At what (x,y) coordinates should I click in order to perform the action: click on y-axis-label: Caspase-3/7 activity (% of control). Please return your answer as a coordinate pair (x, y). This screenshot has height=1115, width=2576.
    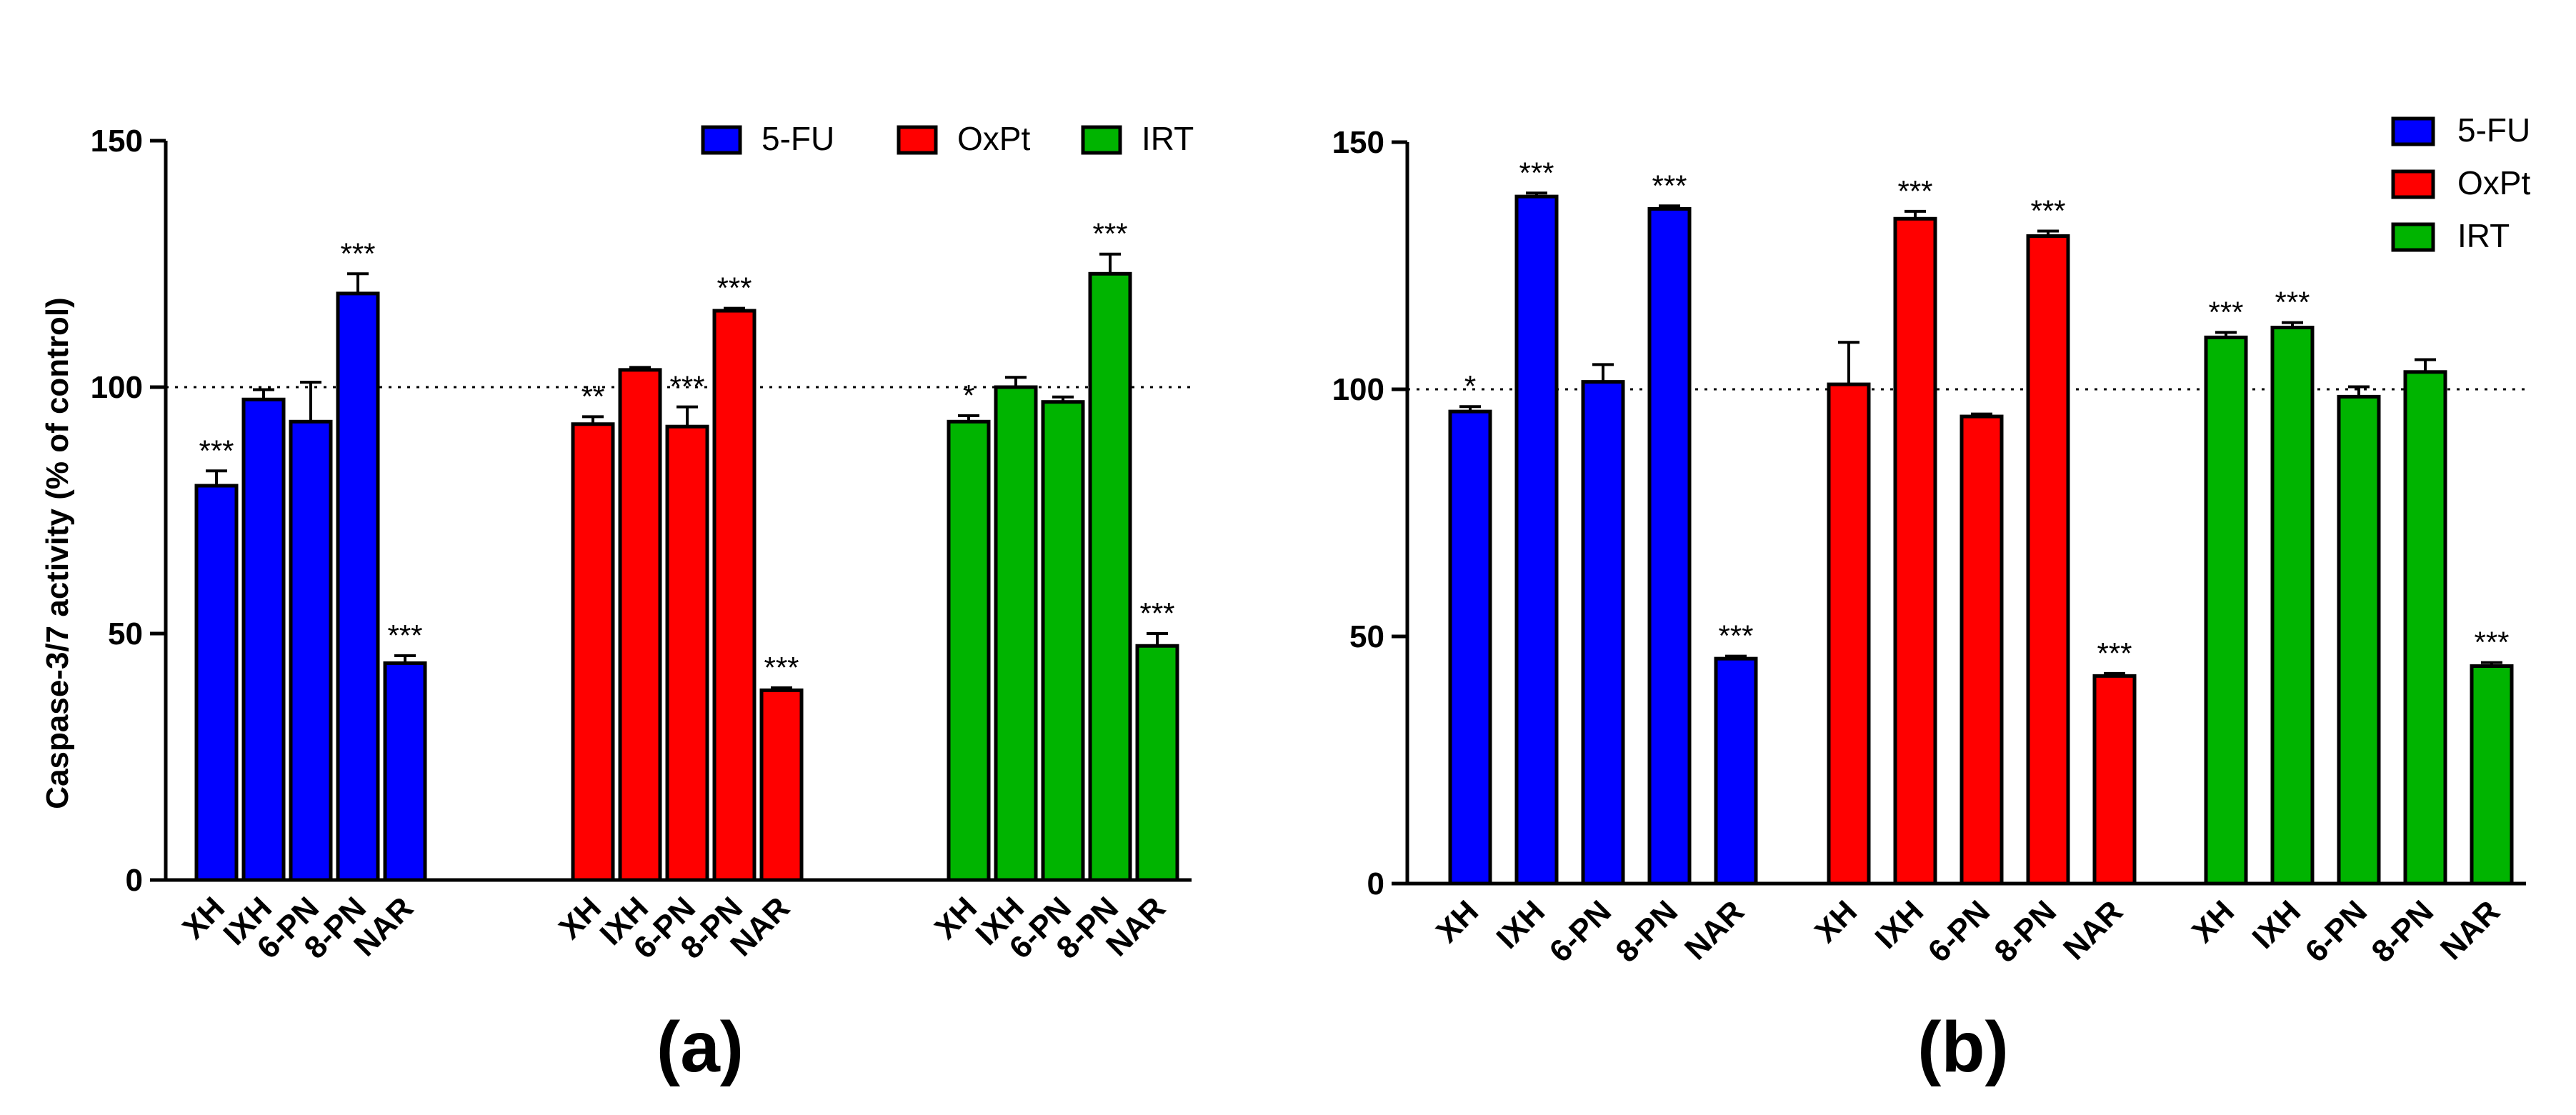
    Looking at the image, I should click on (58, 553).